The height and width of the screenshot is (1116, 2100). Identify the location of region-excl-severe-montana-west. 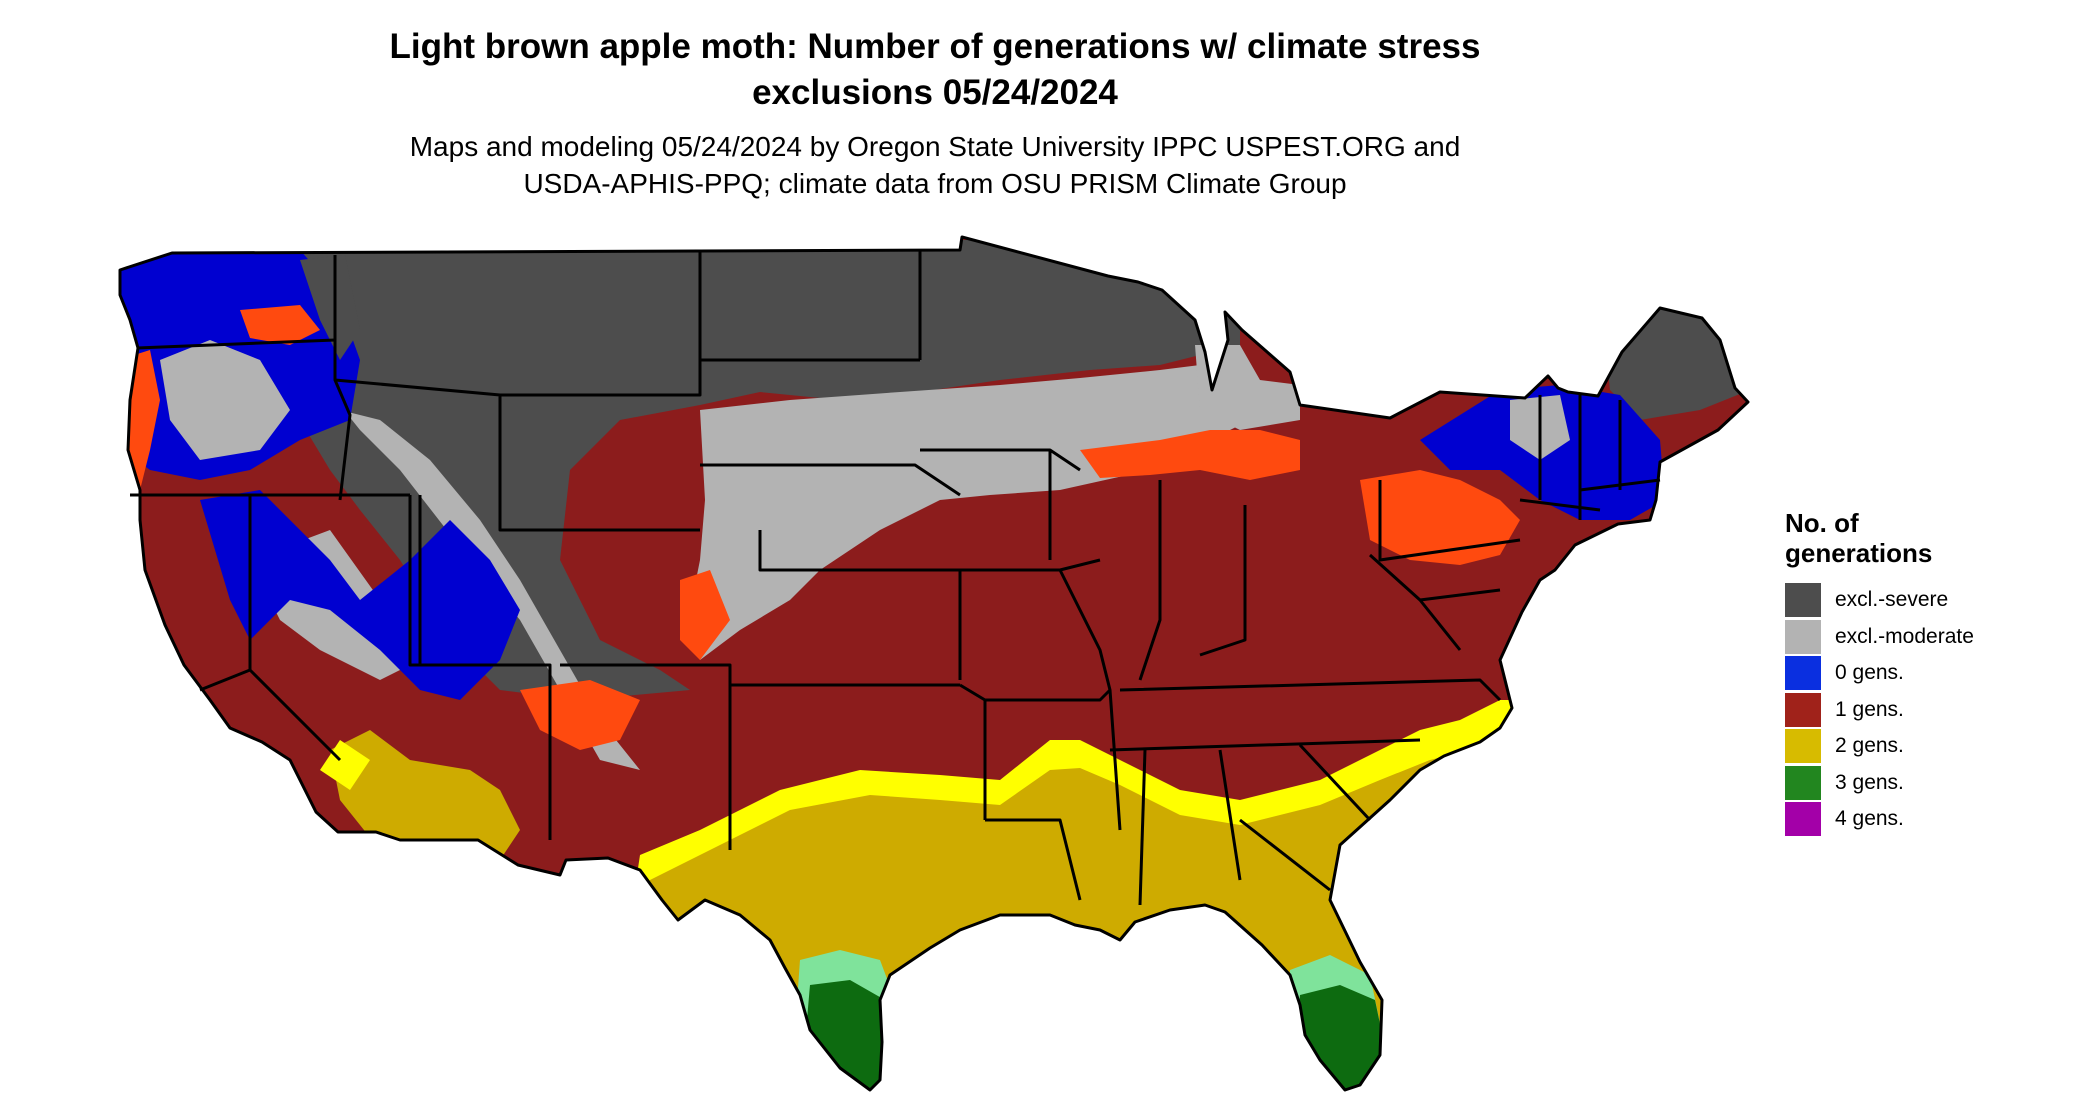
(330, 307).